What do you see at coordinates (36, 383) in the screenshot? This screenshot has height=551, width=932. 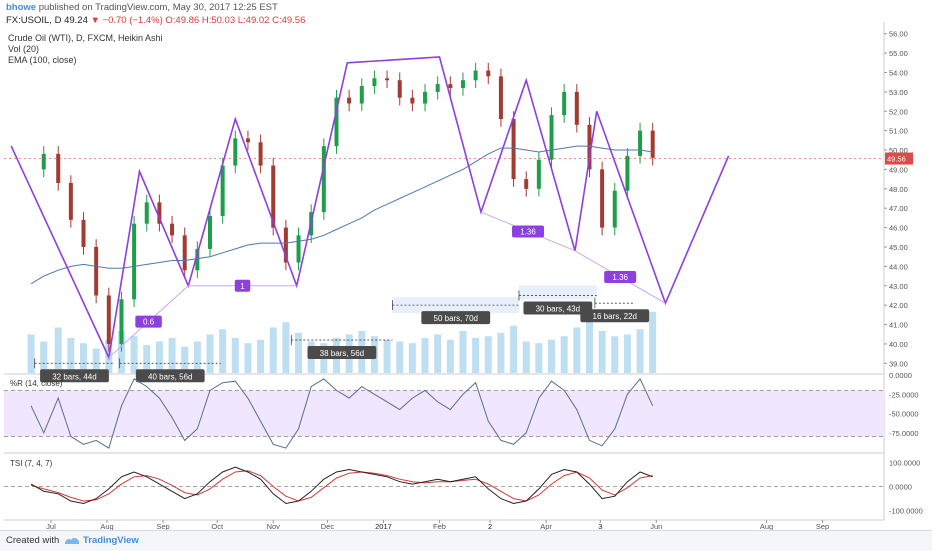 I see `wr-title: %R (14, close)` at bounding box center [36, 383].